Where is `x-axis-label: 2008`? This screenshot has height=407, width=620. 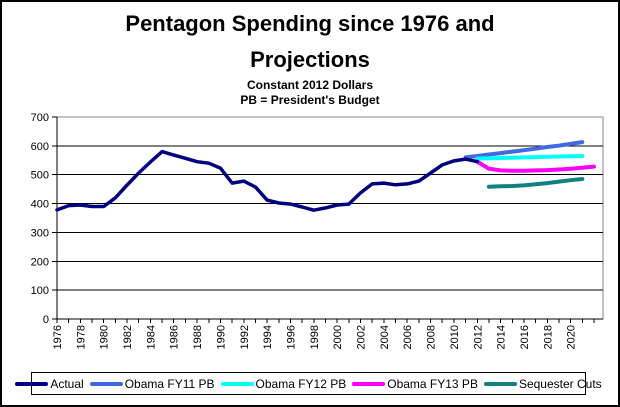 x-axis-label: 2008 is located at coordinates (432, 337).